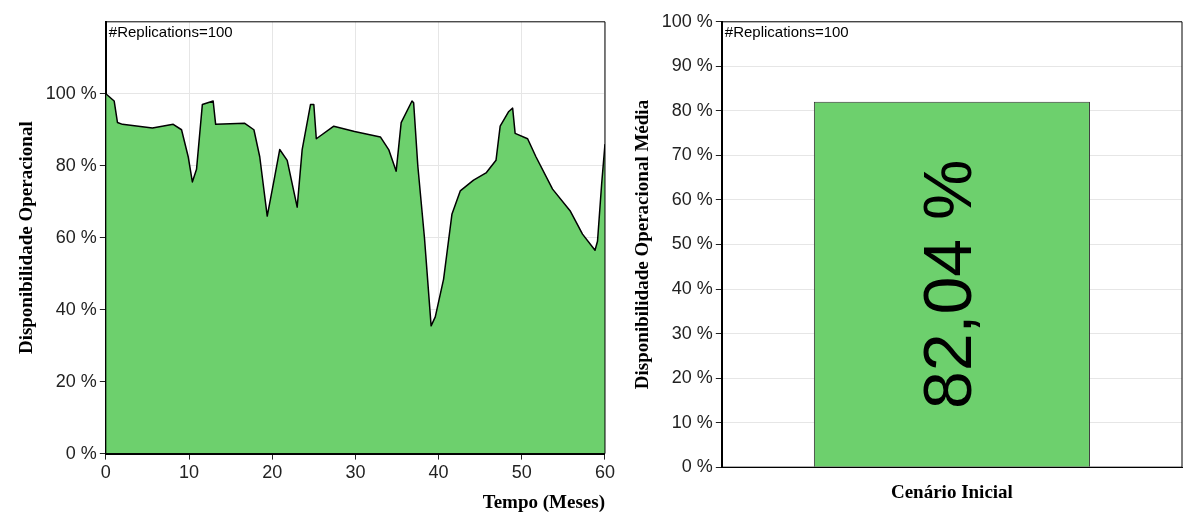 The width and height of the screenshot is (1202, 522). What do you see at coordinates (946, 284) in the screenshot?
I see `data-label: 82,04 %` at bounding box center [946, 284].